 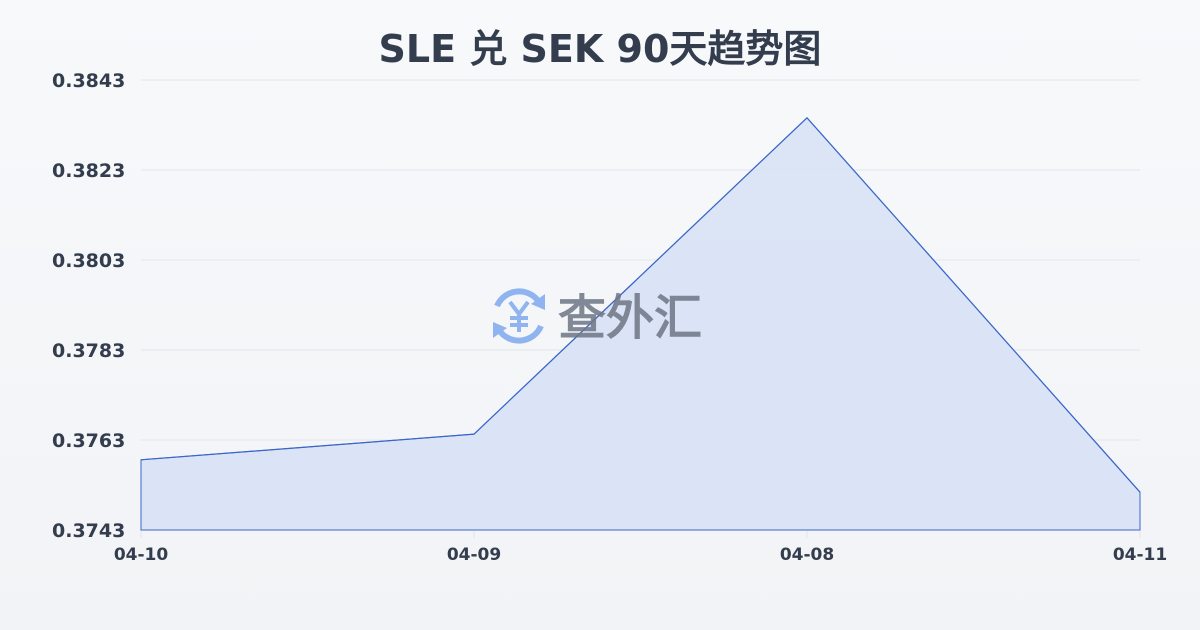 What do you see at coordinates (88, 81) in the screenshot?
I see `y-tick-label: 0.3843` at bounding box center [88, 81].